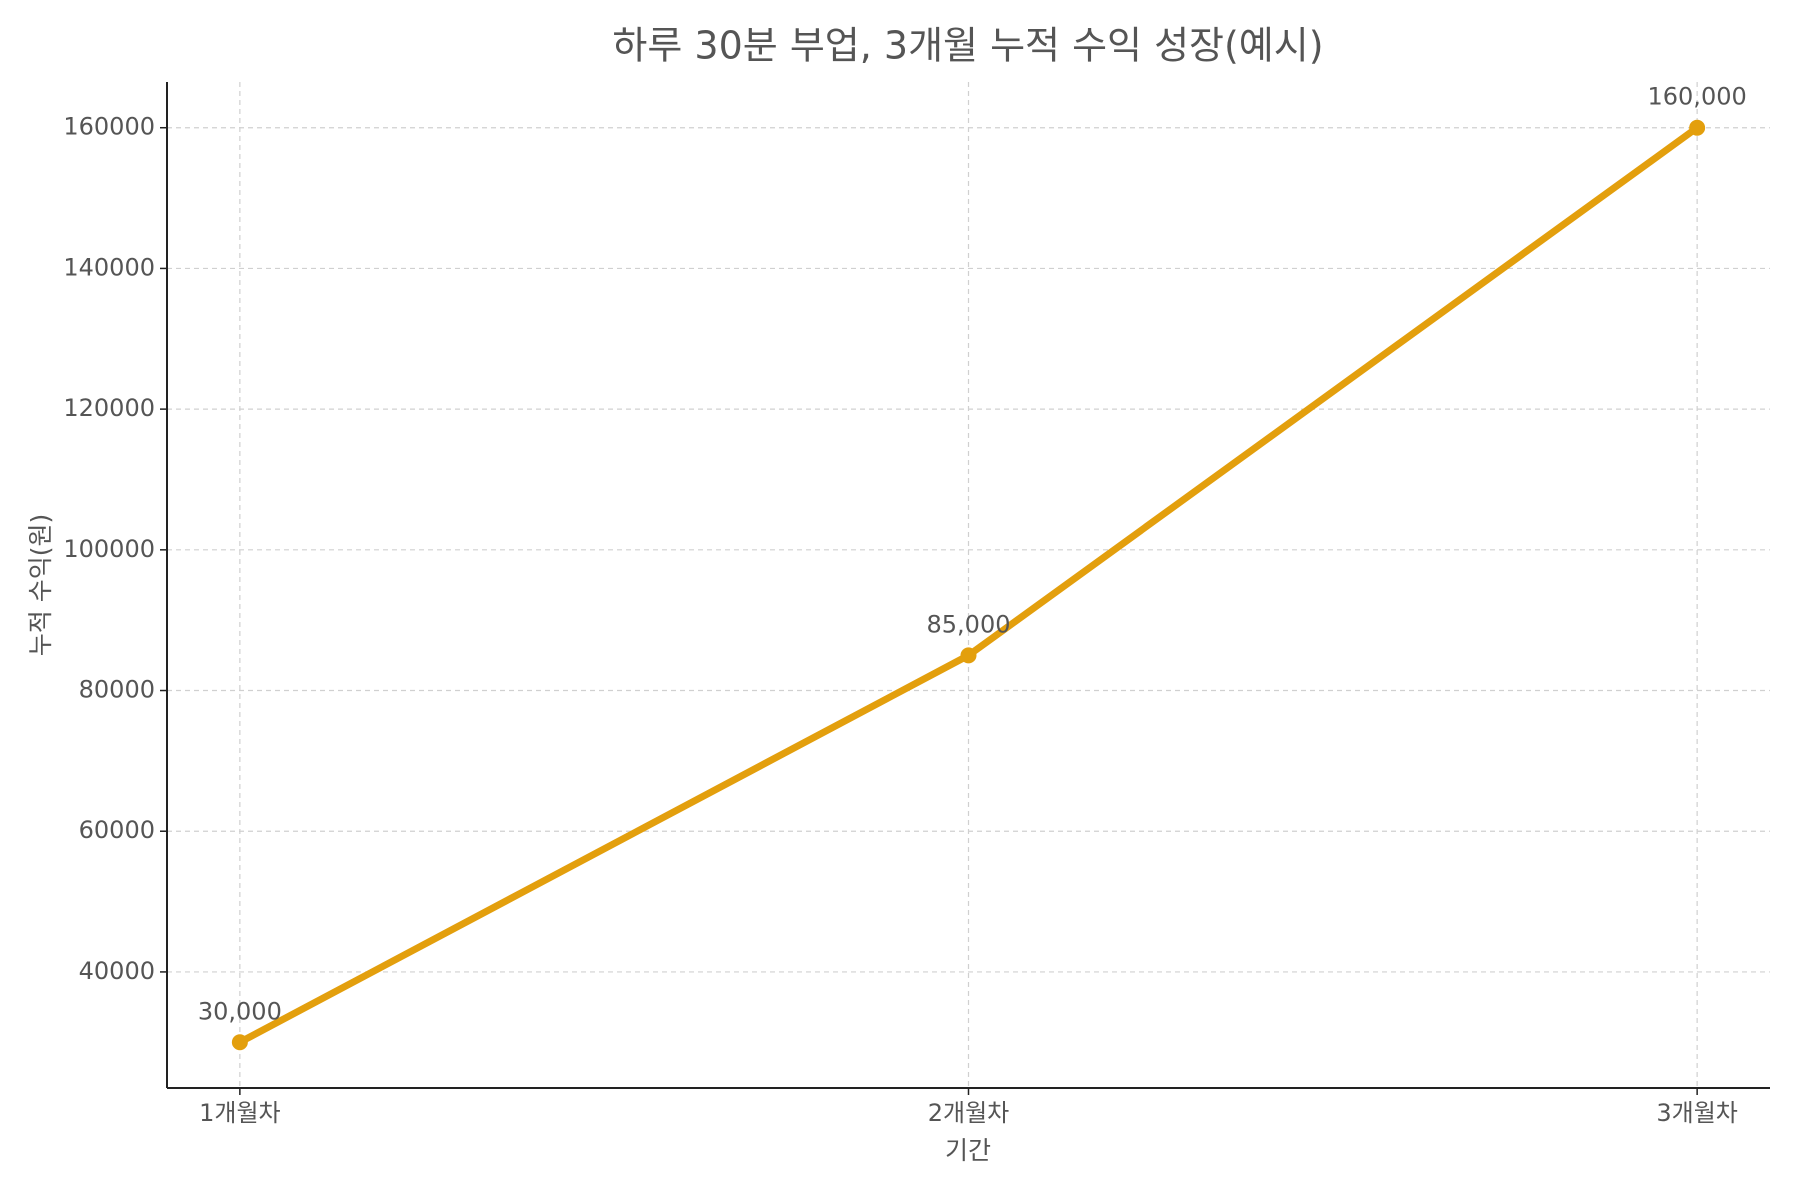 This screenshot has width=1800, height=1200. I want to click on x-tick-label: 1개월차, so click(240, 1113).